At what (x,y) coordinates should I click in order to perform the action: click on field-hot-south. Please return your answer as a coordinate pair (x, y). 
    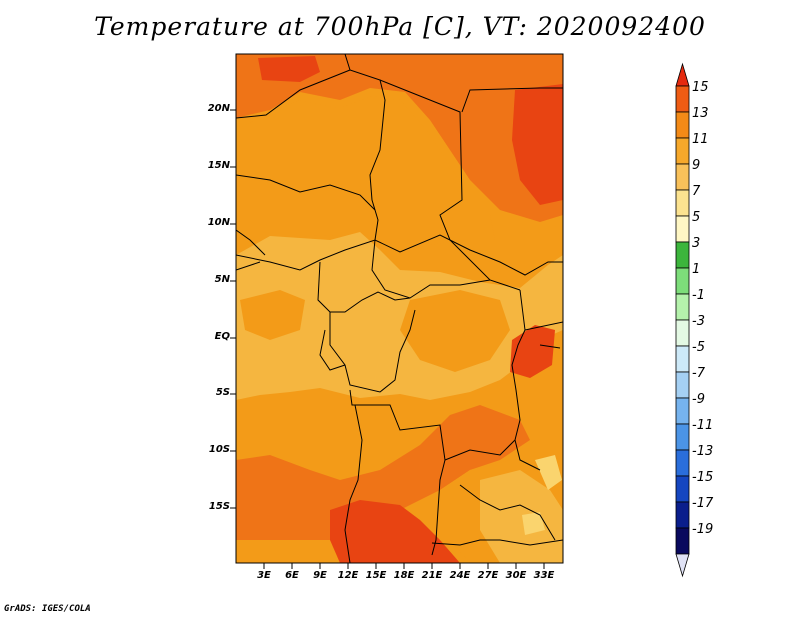
    Looking at the image, I should click on (395, 531).